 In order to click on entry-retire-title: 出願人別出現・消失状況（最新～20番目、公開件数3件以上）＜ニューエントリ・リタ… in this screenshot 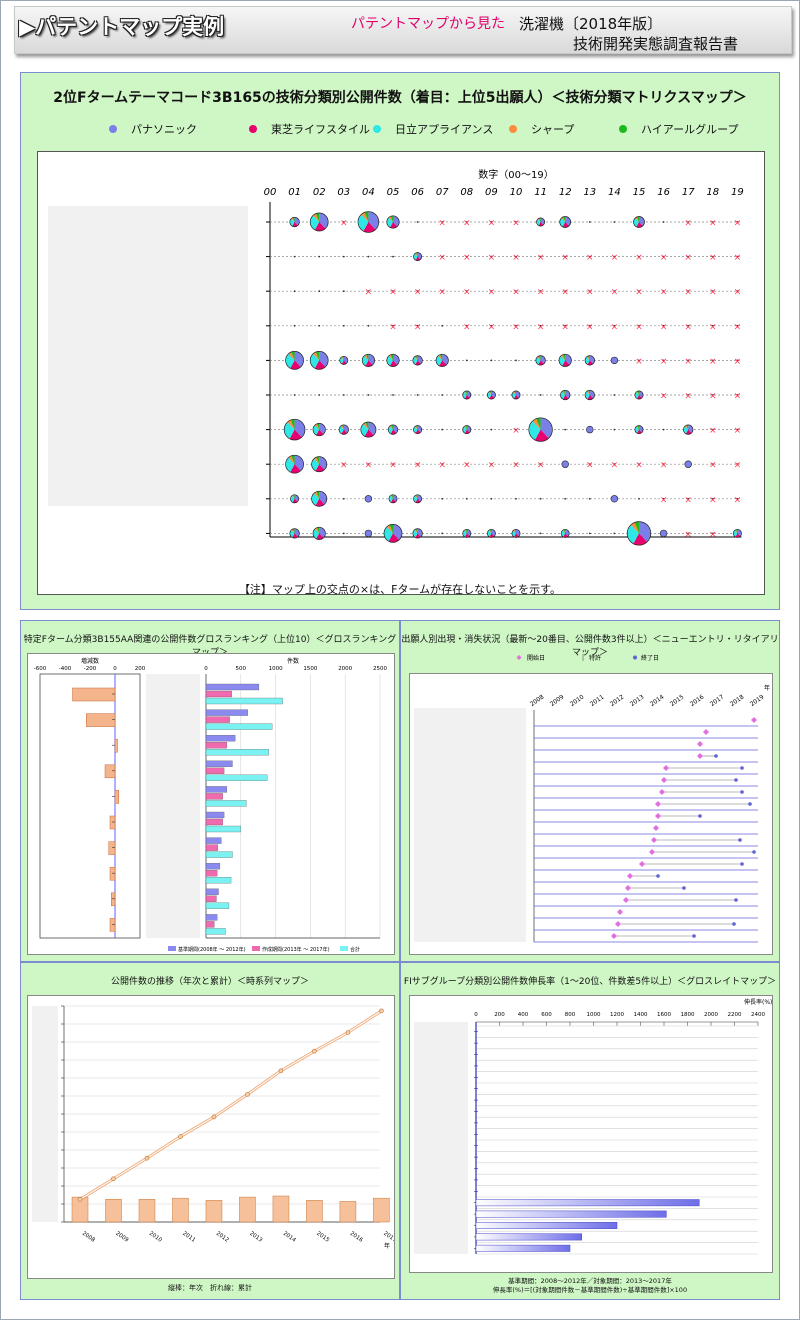, I will do `click(590, 646)`.